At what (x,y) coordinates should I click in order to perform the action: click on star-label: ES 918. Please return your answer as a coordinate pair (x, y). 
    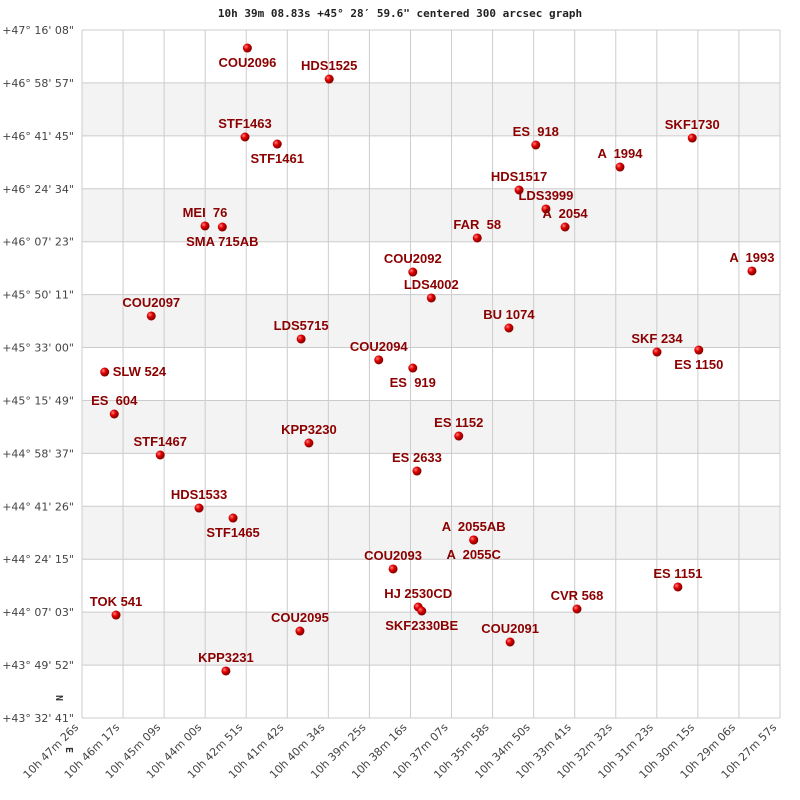
    Looking at the image, I should click on (536, 131).